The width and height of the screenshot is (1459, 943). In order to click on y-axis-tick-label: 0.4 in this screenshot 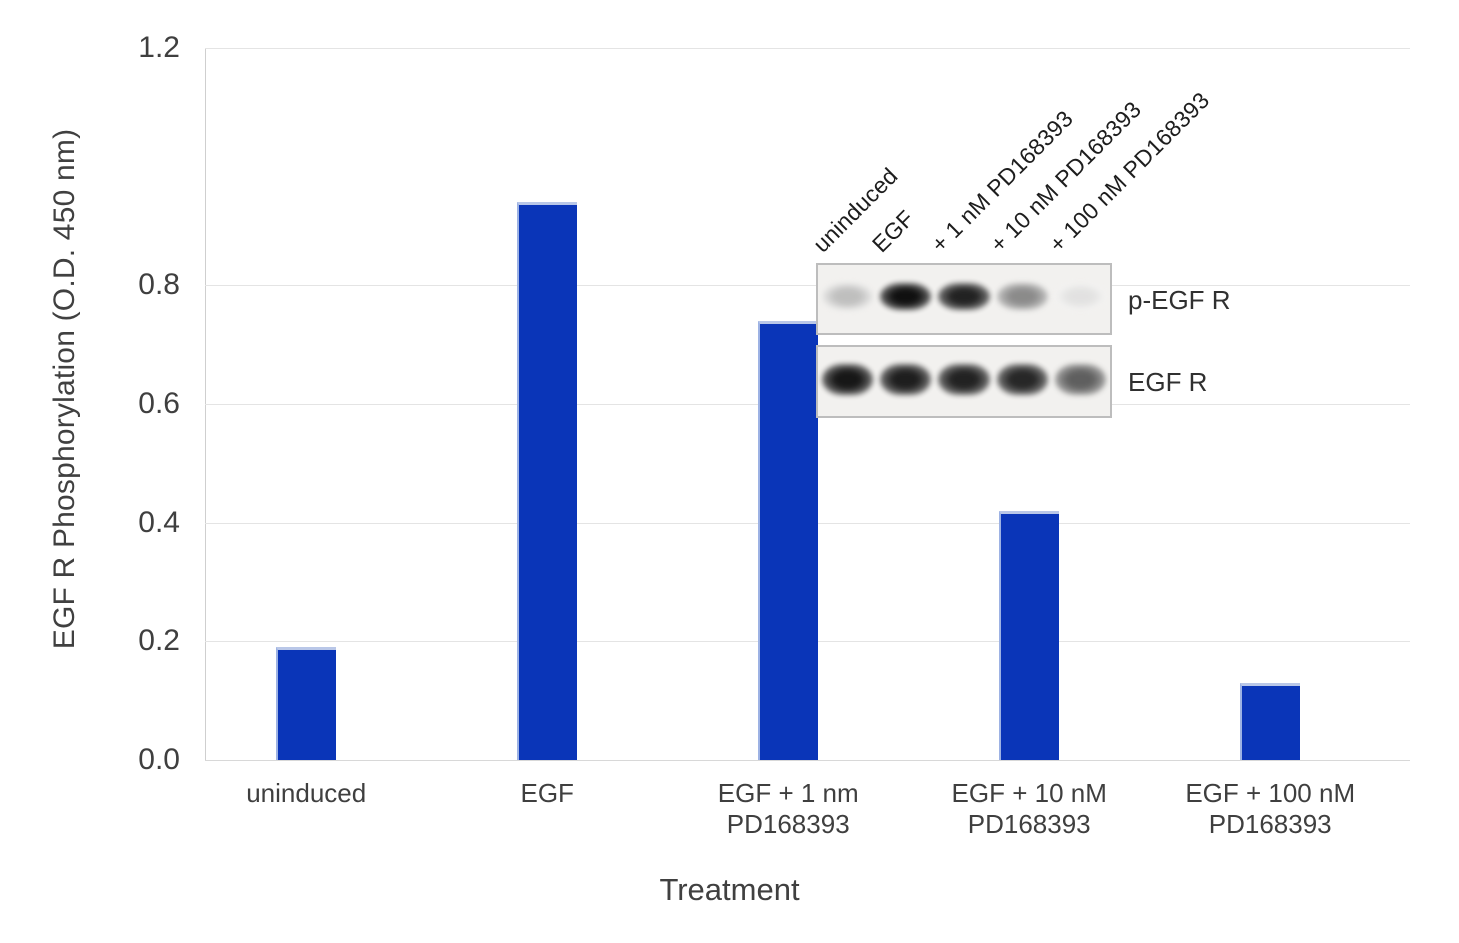, I will do `click(159, 522)`.